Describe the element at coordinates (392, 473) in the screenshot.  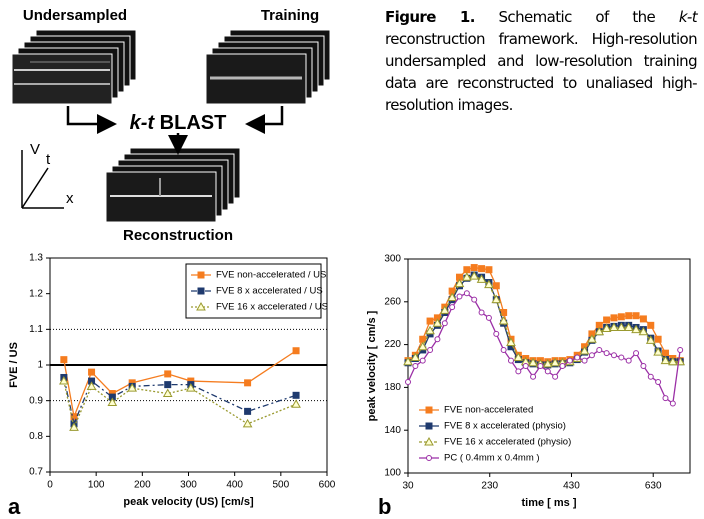
I see `y-tick-label: 100` at that location.